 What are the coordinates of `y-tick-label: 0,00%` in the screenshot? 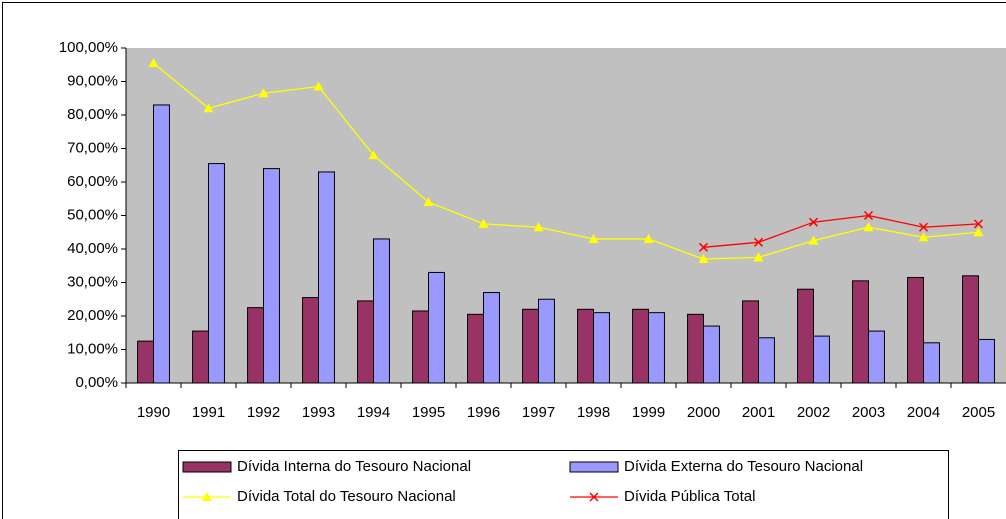 It's located at (96, 382).